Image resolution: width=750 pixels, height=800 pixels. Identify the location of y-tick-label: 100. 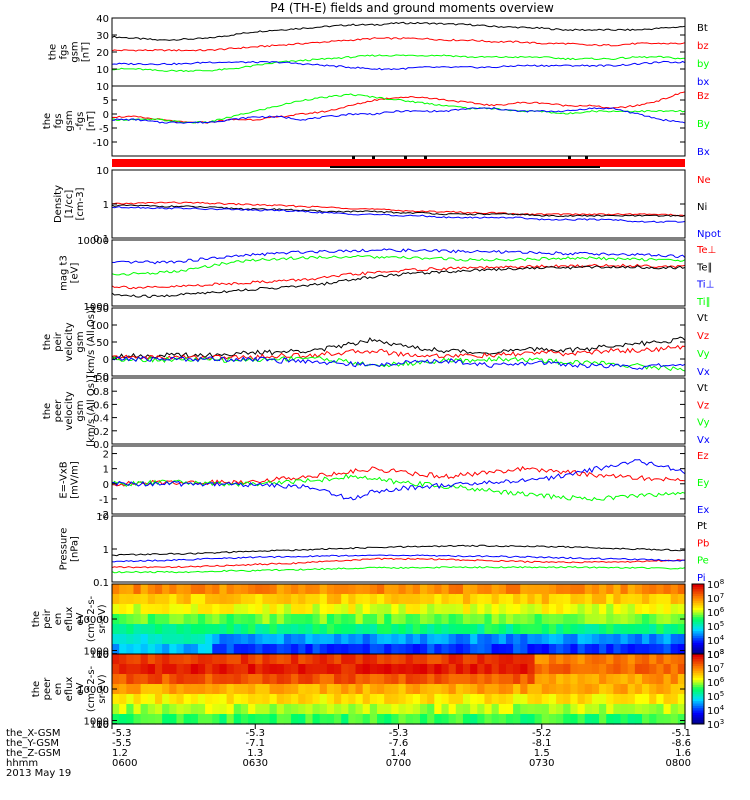
(99, 725).